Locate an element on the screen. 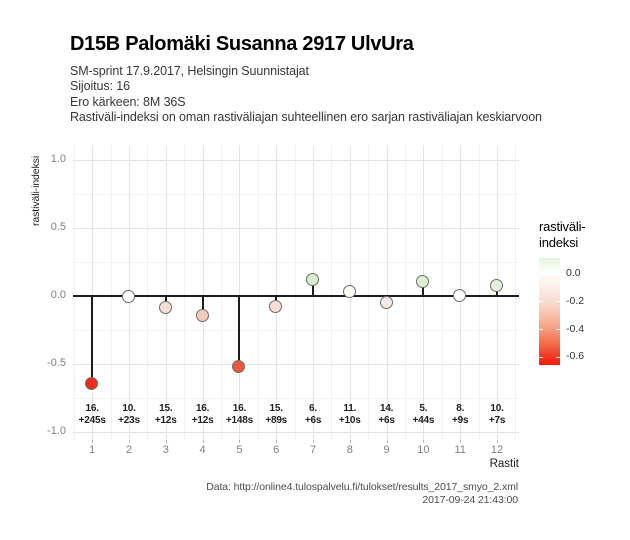  point-label: 5. +44s is located at coordinates (423, 415).